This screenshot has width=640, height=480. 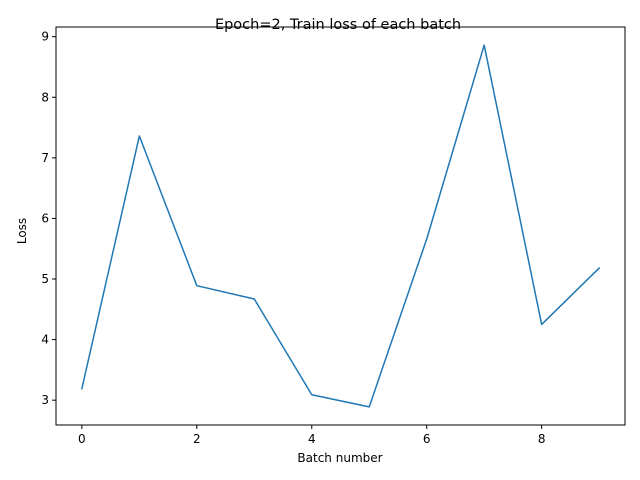 What do you see at coordinates (82, 439) in the screenshot?
I see `x-tick-label: 0` at bounding box center [82, 439].